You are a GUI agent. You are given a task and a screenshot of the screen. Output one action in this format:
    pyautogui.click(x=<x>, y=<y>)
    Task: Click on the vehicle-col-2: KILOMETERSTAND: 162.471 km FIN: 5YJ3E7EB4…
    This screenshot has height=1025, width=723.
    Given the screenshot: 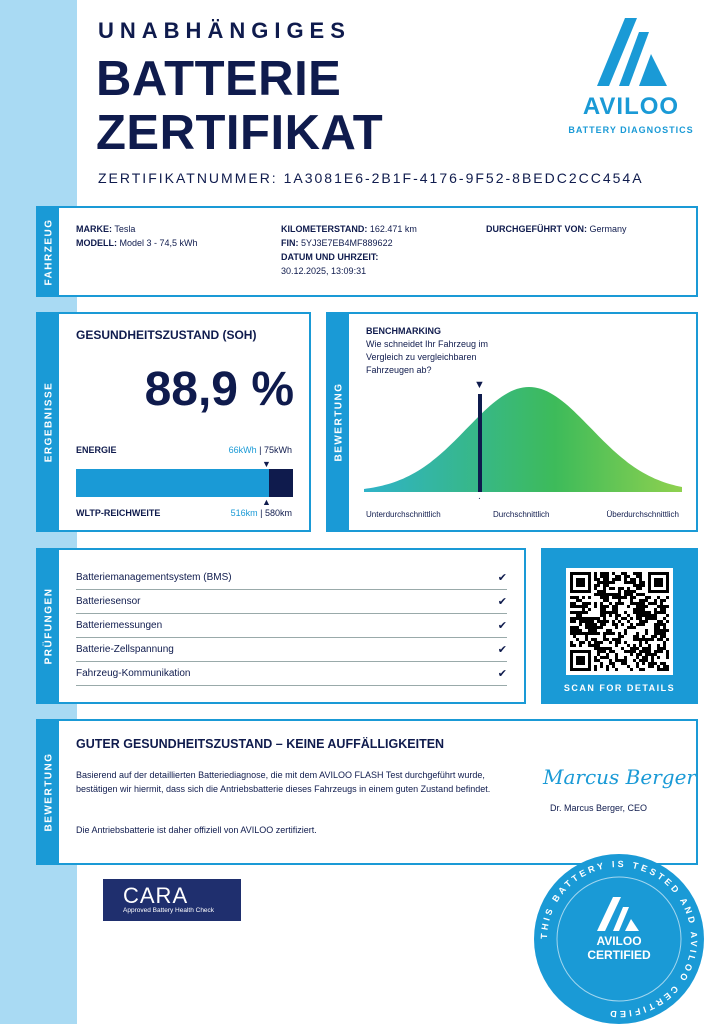 What is the action you would take?
    pyautogui.click(x=349, y=250)
    